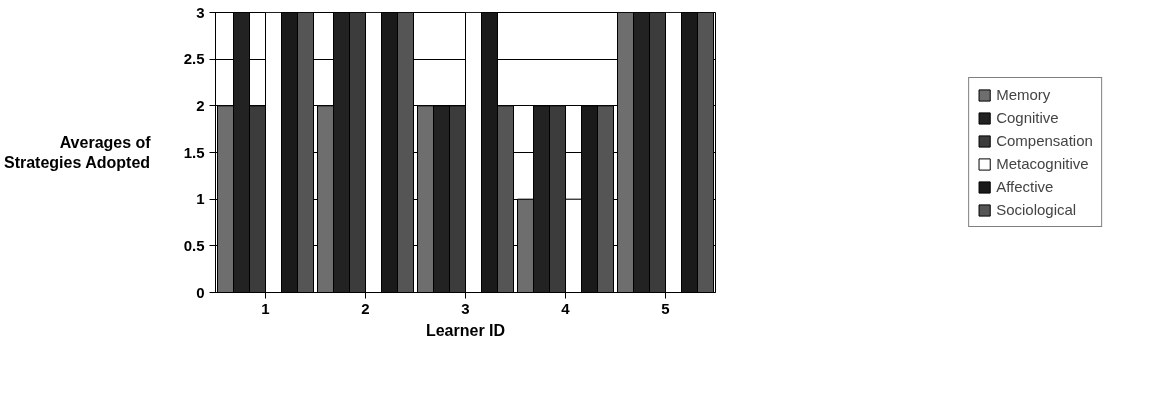 The width and height of the screenshot is (1162, 400). I want to click on y-tick-label: 1, so click(200, 199).